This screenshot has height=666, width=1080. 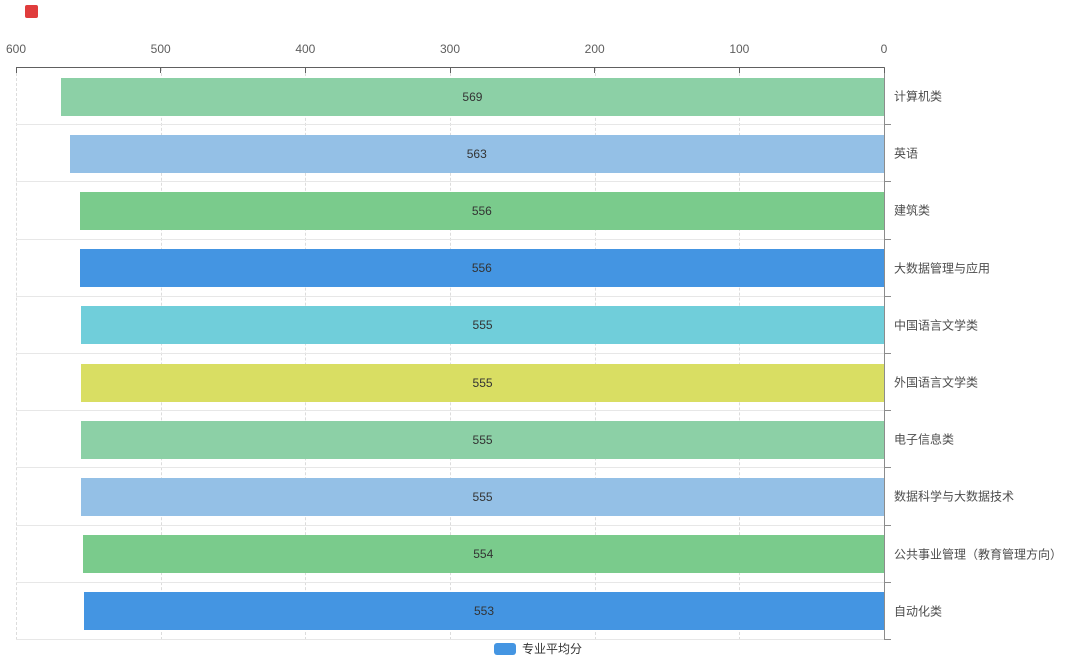 I want to click on category-label: 建筑类, so click(x=912, y=210).